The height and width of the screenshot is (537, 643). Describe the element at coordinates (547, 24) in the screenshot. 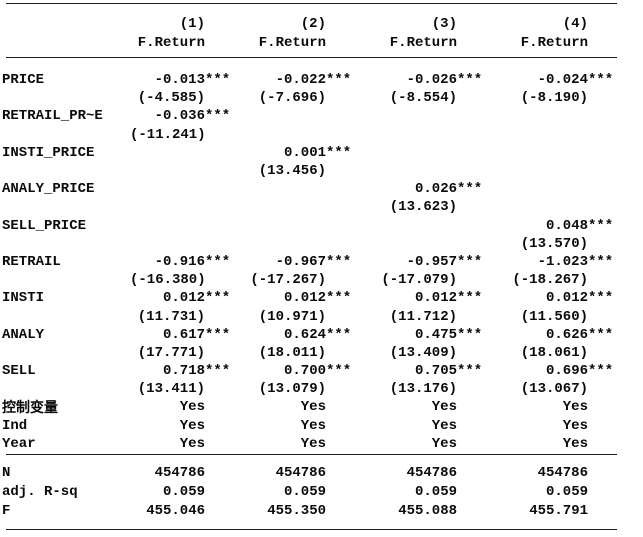

I see `model-number-col4: (4)` at that location.